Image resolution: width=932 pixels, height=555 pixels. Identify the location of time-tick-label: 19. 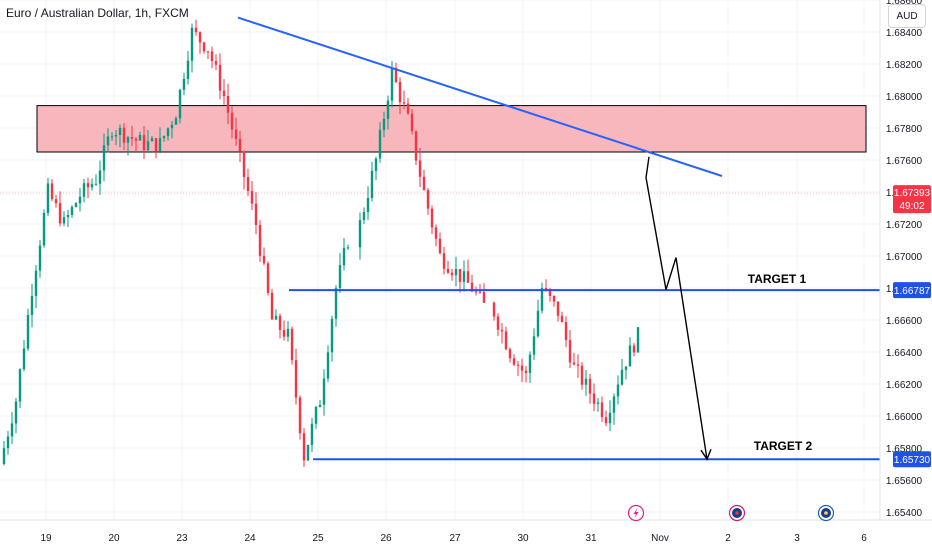
(46, 538).